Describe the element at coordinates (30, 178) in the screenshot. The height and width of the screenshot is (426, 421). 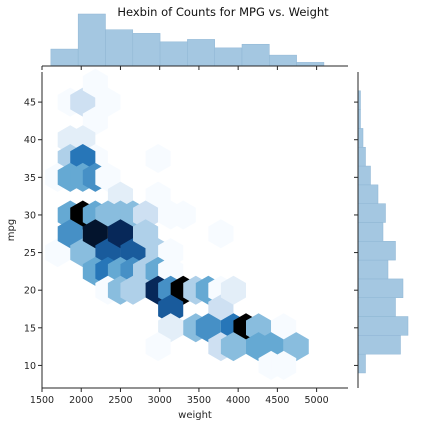
I see `y-tick-label: 35` at that location.